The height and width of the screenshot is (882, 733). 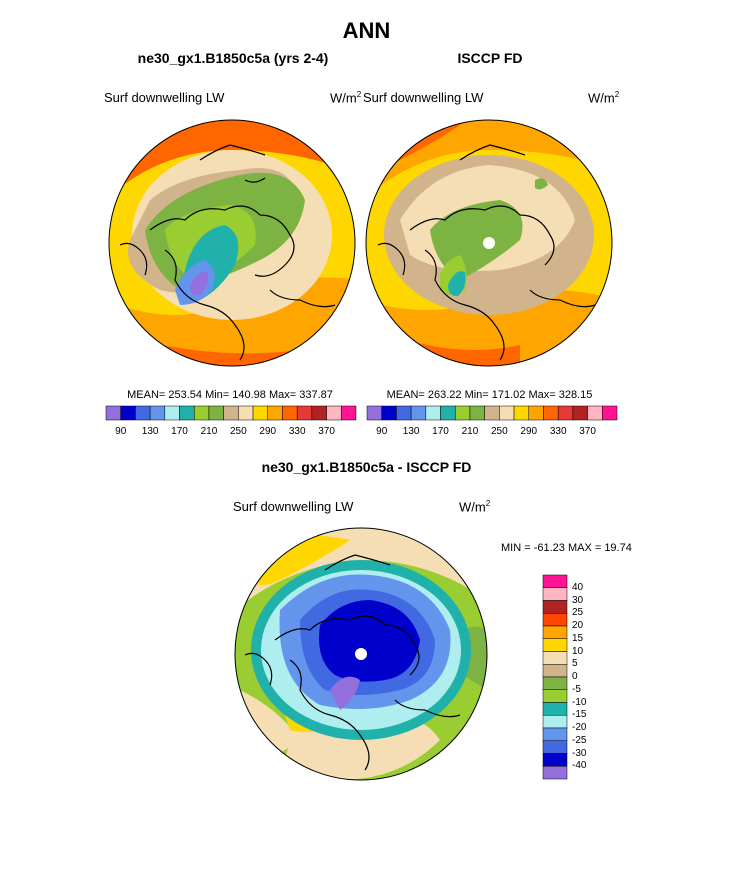 What do you see at coordinates (346, 98) in the screenshot?
I see `model-units-label: W/m2` at bounding box center [346, 98].